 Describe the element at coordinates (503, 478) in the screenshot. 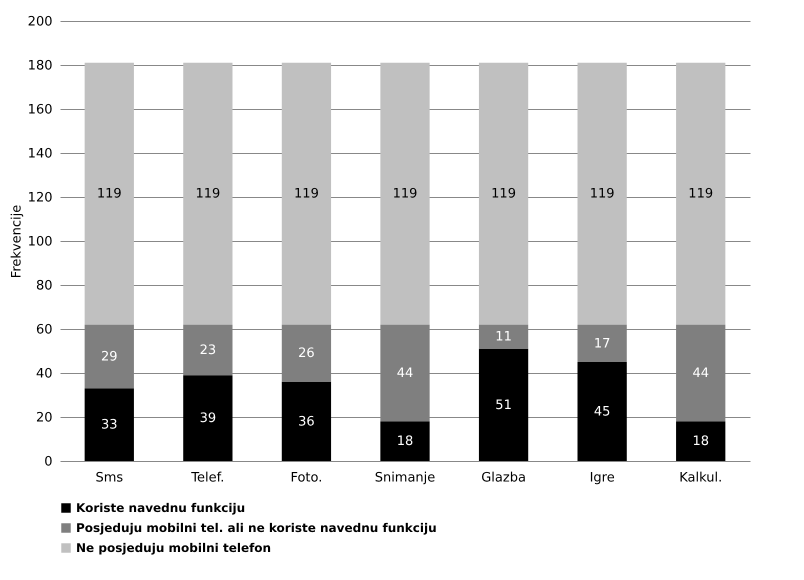

I see `x-tick-label: Glazba` at that location.